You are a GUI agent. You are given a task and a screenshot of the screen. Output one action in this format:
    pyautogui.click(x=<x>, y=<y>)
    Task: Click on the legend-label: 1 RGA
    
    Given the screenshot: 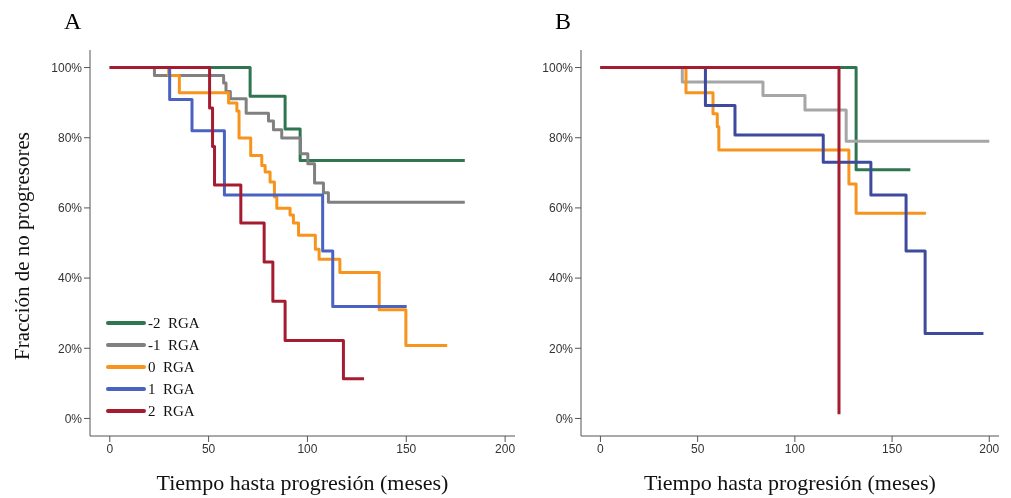 What is the action you would take?
    pyautogui.click(x=171, y=389)
    